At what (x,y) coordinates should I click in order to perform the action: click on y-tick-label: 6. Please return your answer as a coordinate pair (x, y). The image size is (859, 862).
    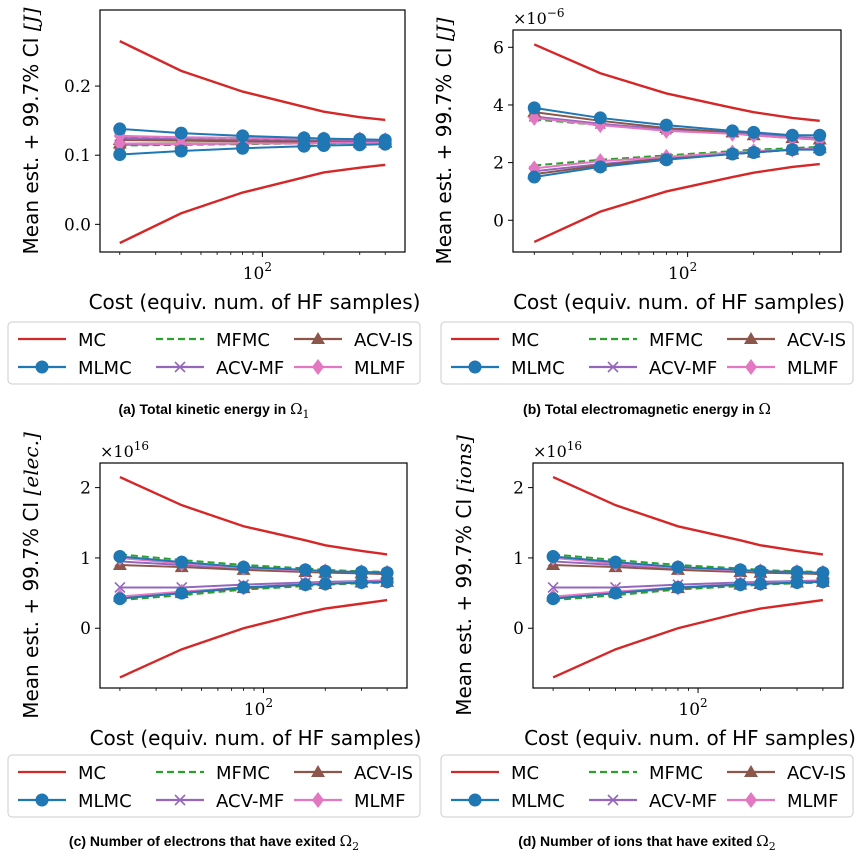
    Looking at the image, I should click on (498, 48).